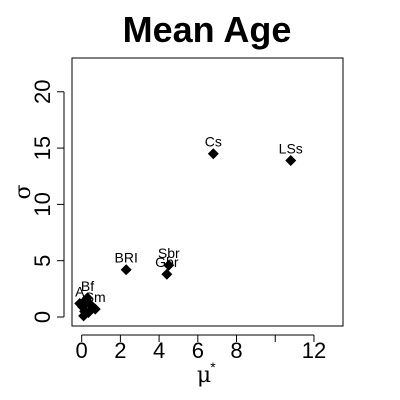  Describe the element at coordinates (82, 350) in the screenshot. I see `x-tick-label: 0` at that location.